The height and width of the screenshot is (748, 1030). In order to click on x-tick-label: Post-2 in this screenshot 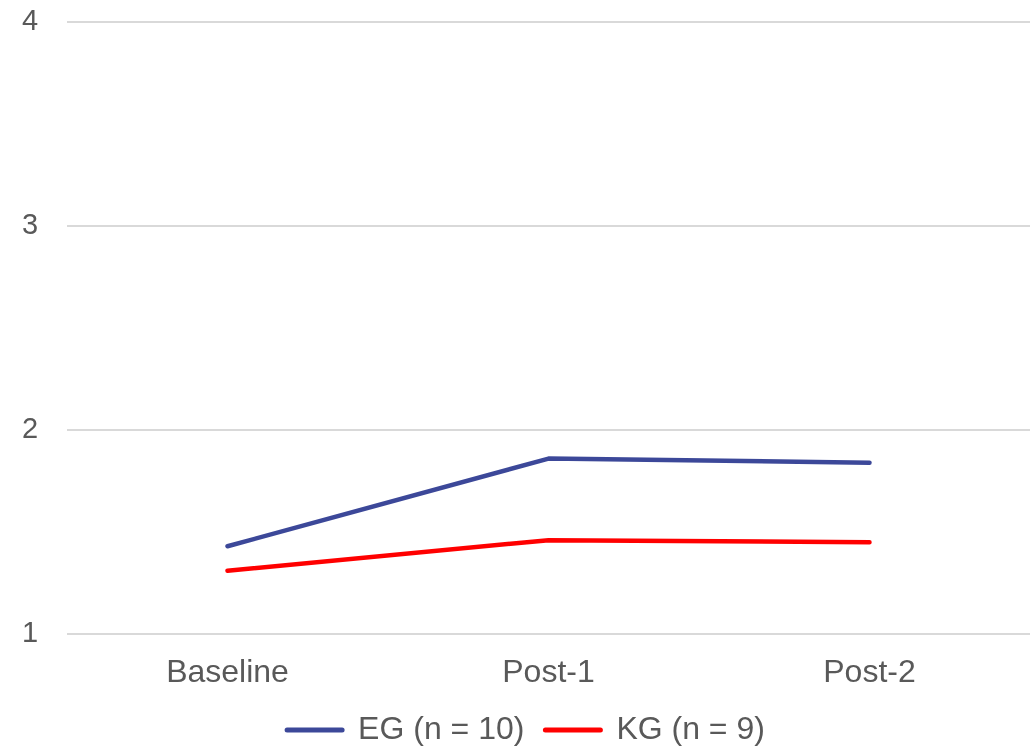, I will do `click(869, 671)`.